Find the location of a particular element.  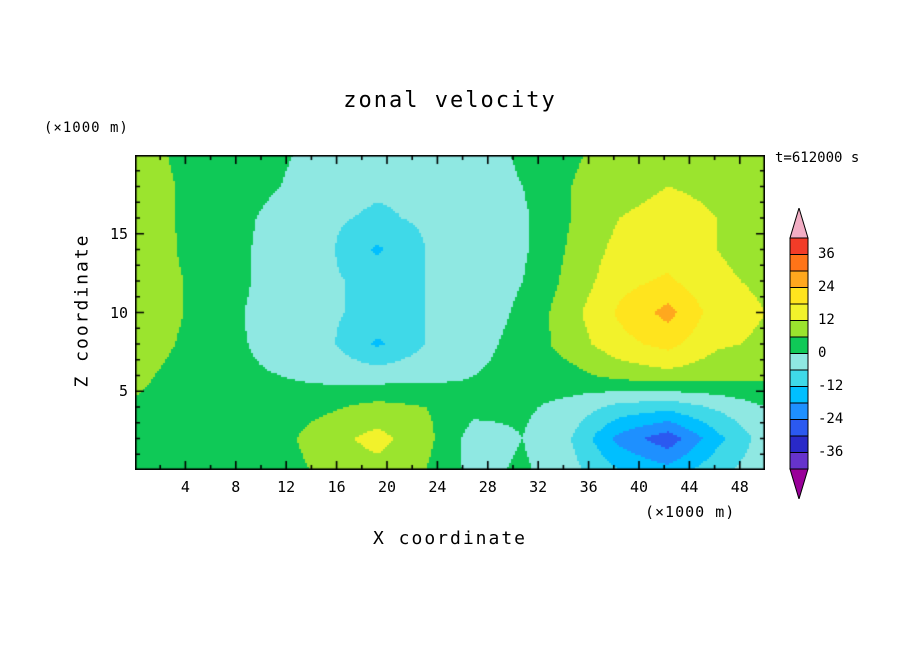

x-tick-label: 32 is located at coordinates (538, 487).